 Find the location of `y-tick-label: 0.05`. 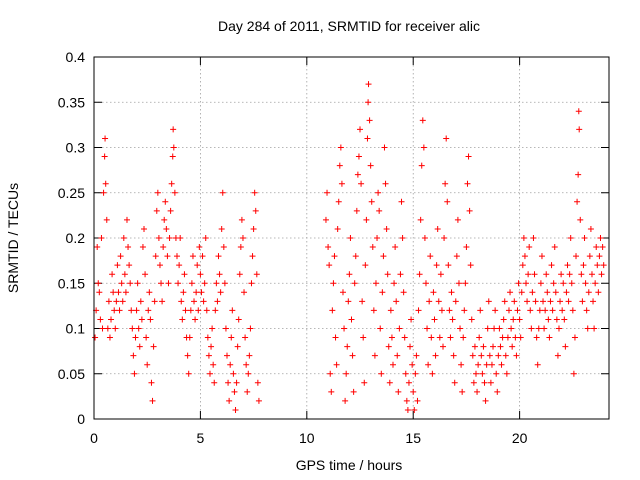

y-tick-label: 0.05 is located at coordinates (71, 374).